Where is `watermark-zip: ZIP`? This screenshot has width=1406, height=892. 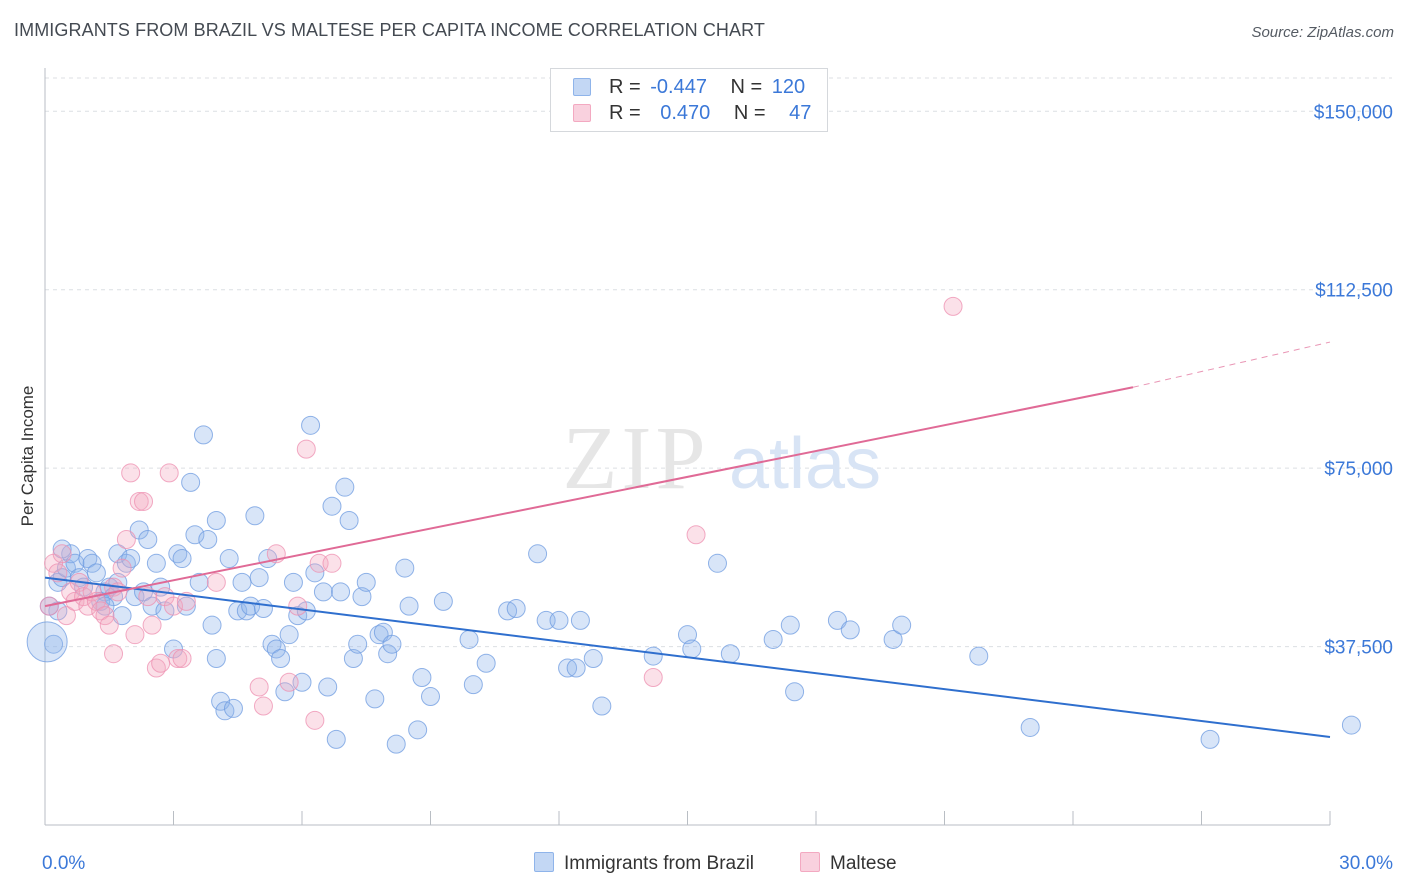
watermark-zip: ZIP is located at coordinates (636, 458).